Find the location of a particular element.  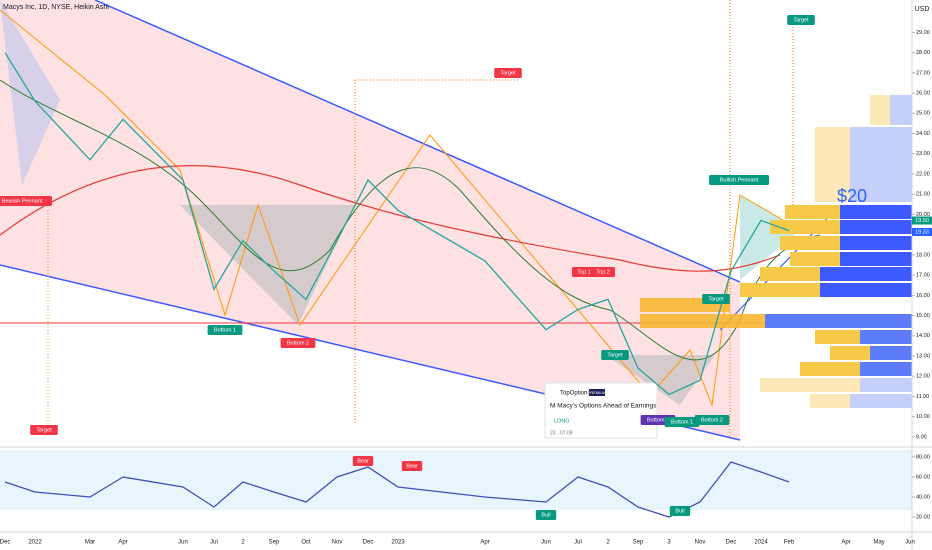

y-tick-label: 15.00 is located at coordinates (923, 316).